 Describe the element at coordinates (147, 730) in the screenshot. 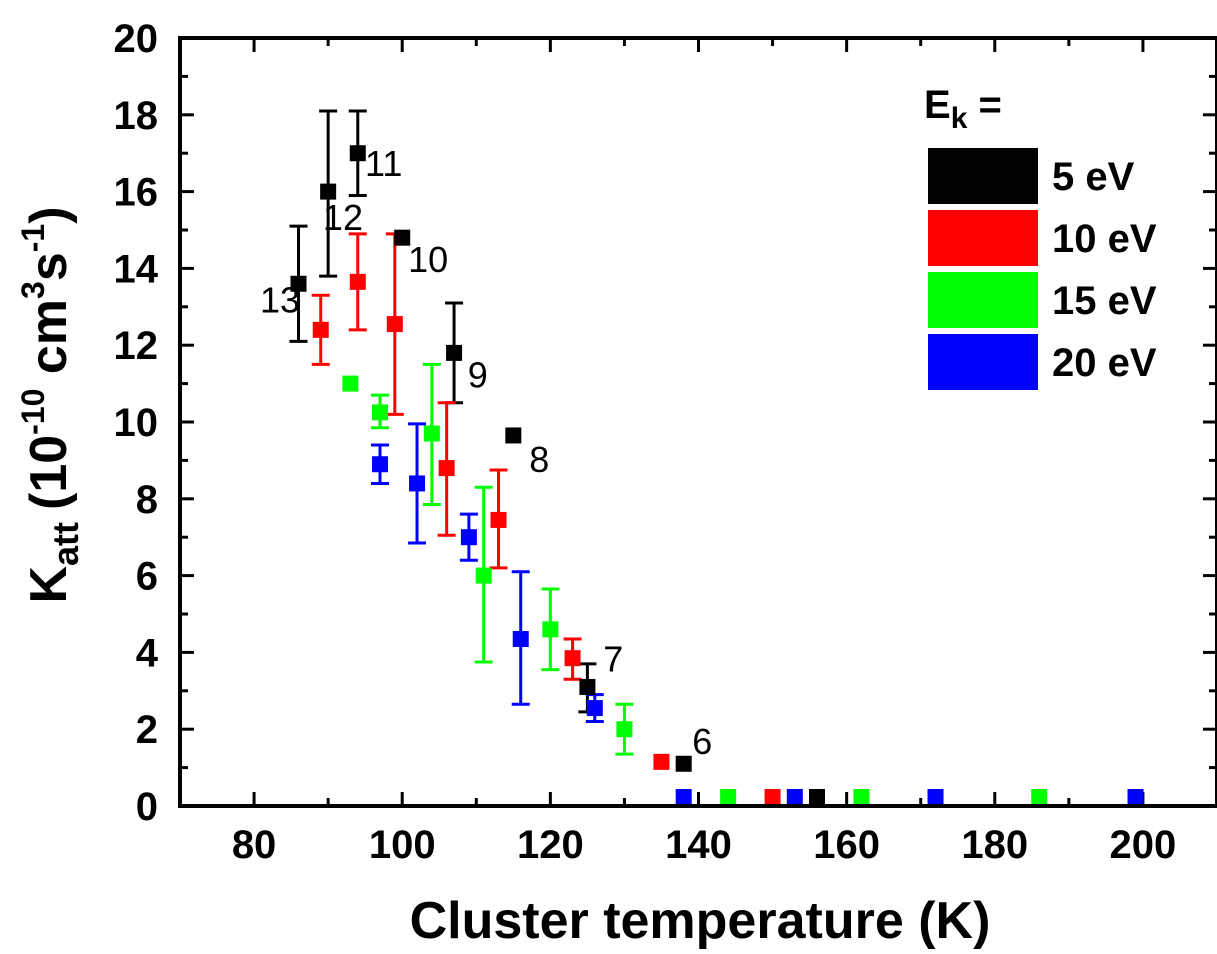

I see `y-tick-label: 2` at that location.